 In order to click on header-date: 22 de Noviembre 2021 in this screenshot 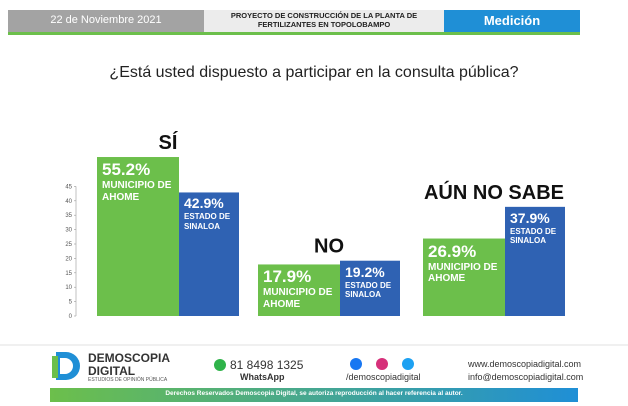, I will do `click(106, 20)`.